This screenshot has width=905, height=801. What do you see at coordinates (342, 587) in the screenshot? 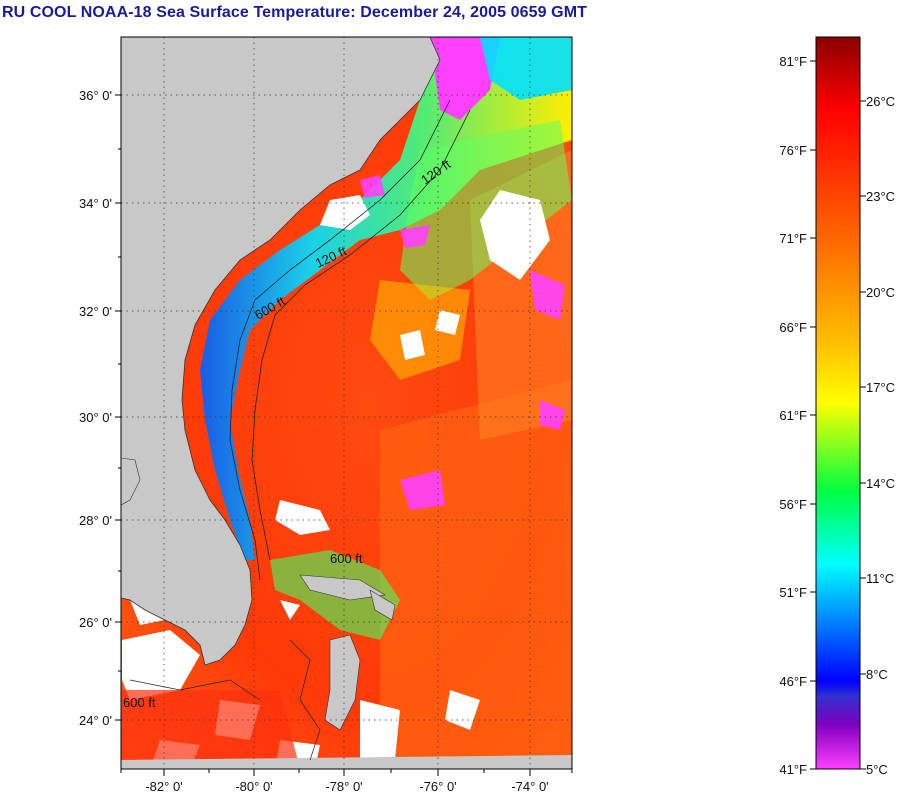
I see `land-grand-bahama` at bounding box center [342, 587].